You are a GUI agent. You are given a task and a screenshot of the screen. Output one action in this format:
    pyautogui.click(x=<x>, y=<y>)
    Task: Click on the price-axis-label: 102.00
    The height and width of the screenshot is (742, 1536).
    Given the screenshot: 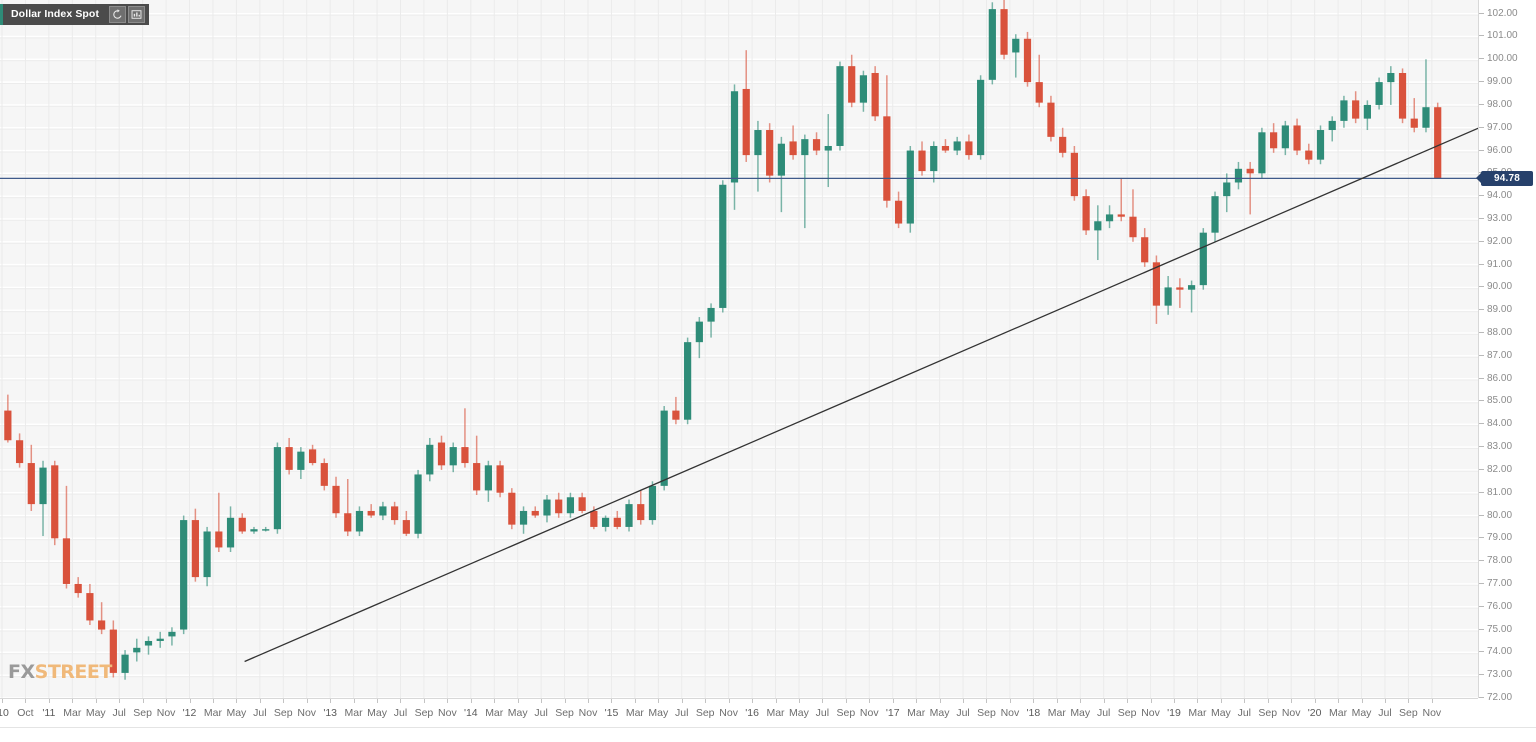 What is the action you would take?
    pyautogui.click(x=1502, y=13)
    